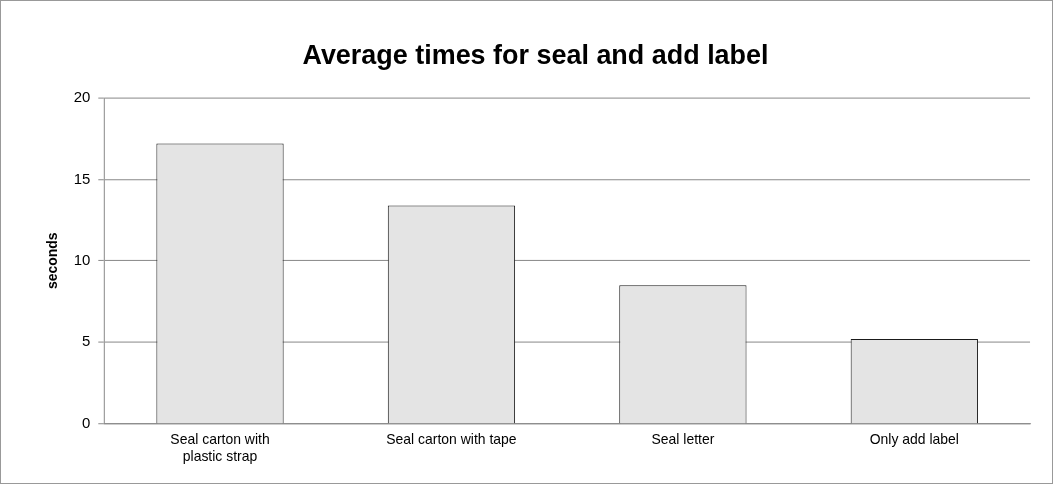 This screenshot has height=484, width=1053. Describe the element at coordinates (82, 259) in the screenshot. I see `y-tick-label: 10` at that location.